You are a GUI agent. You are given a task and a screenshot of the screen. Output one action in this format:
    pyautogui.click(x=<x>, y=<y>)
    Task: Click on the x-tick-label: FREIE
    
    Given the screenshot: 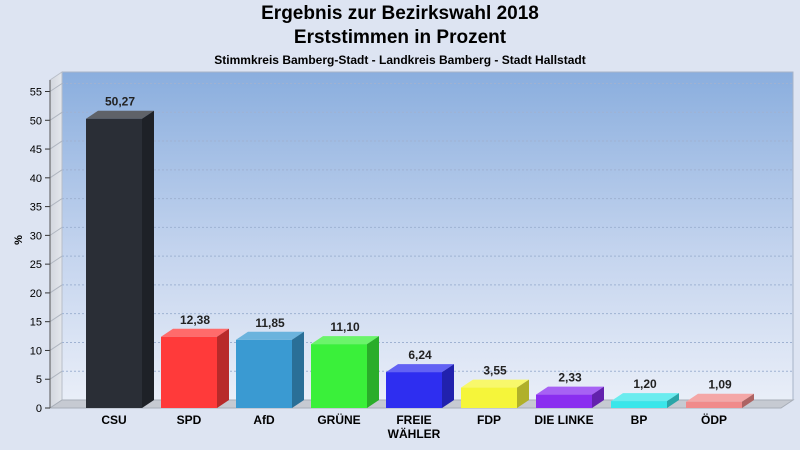 What is the action you would take?
    pyautogui.click(x=413, y=420)
    